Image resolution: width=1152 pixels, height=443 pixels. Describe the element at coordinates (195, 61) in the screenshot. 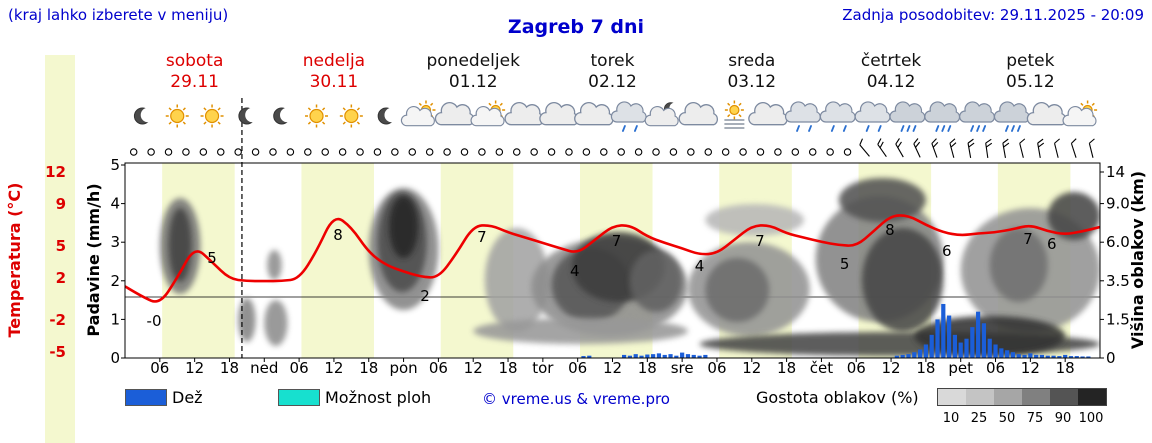

I see `svg-text: sobota` at that location.